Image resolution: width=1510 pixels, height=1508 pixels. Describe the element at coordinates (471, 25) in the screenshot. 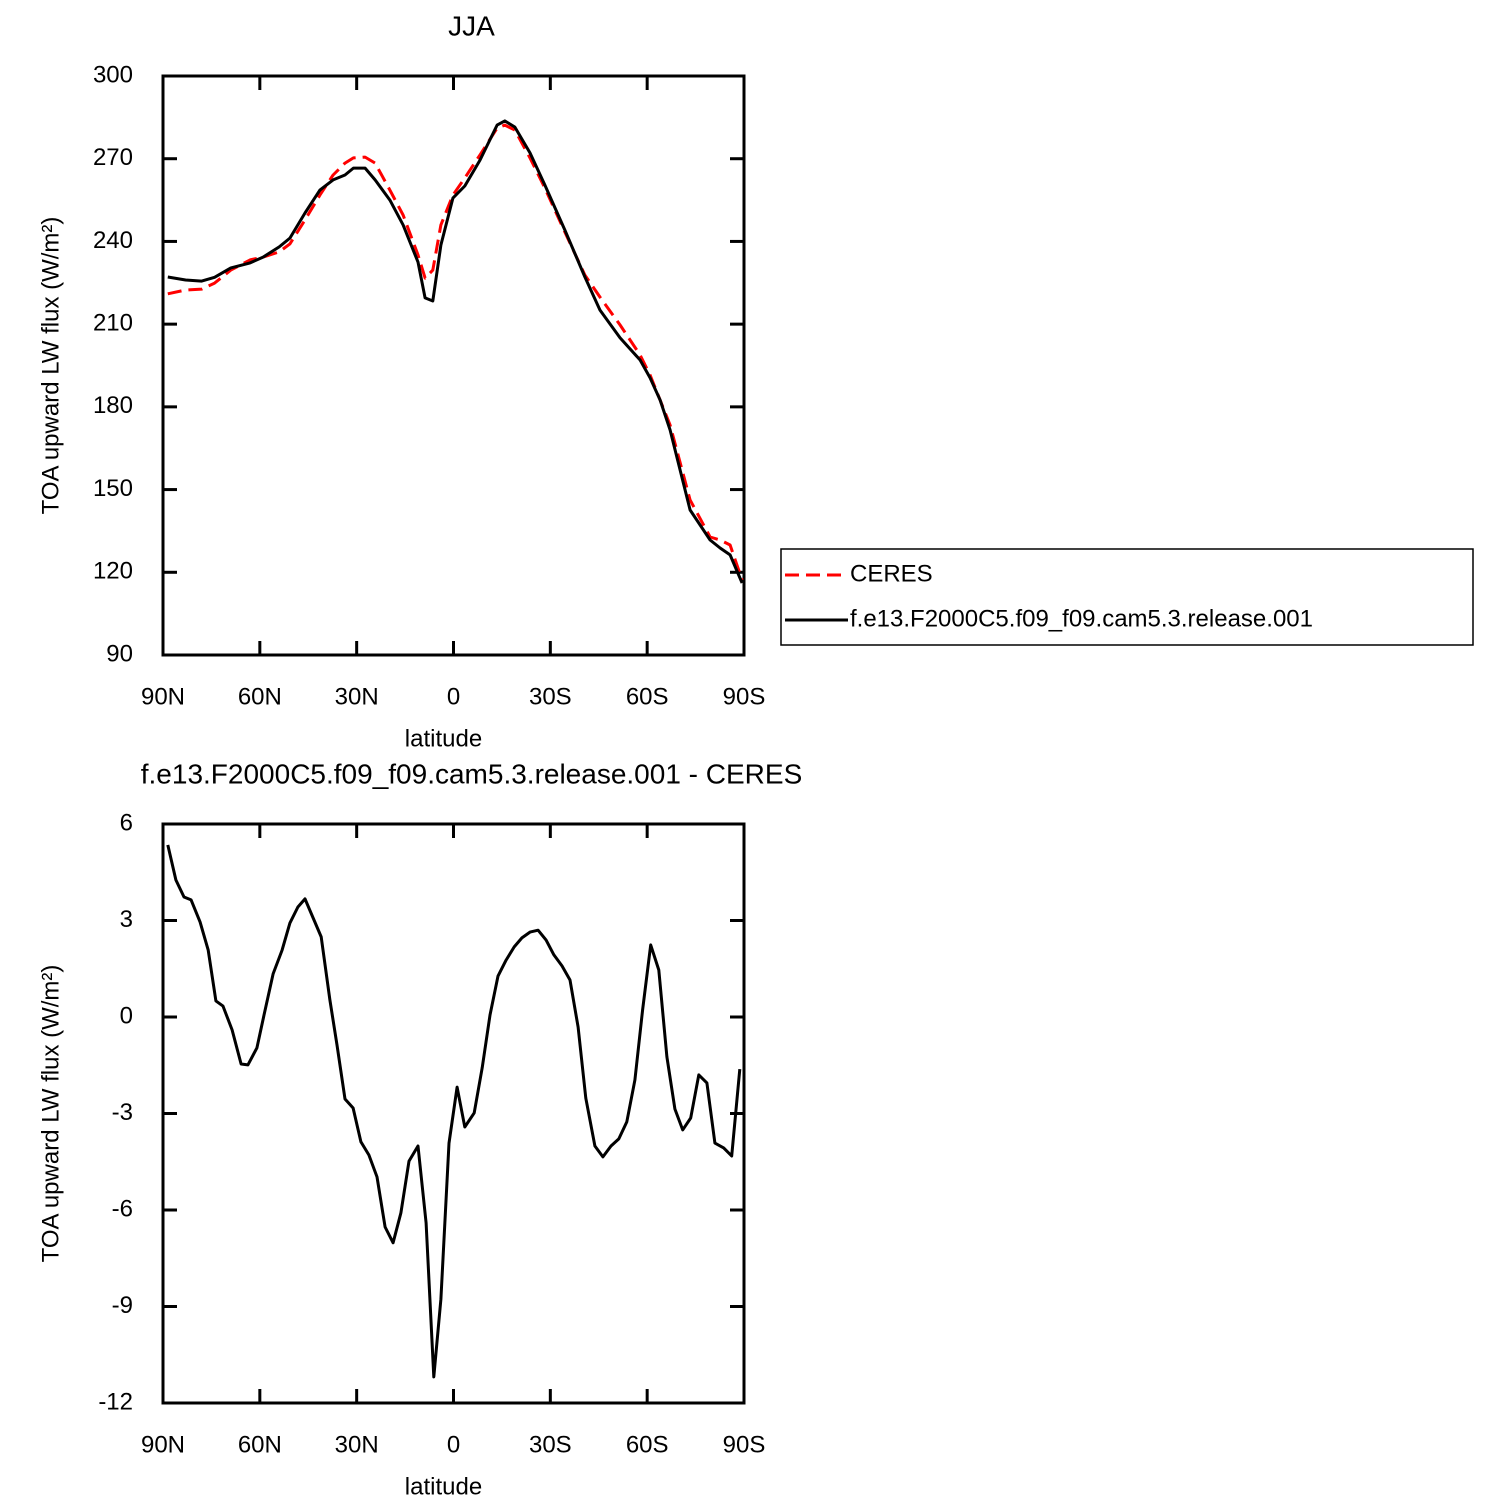

I see `chart-title: JJA` at that location.